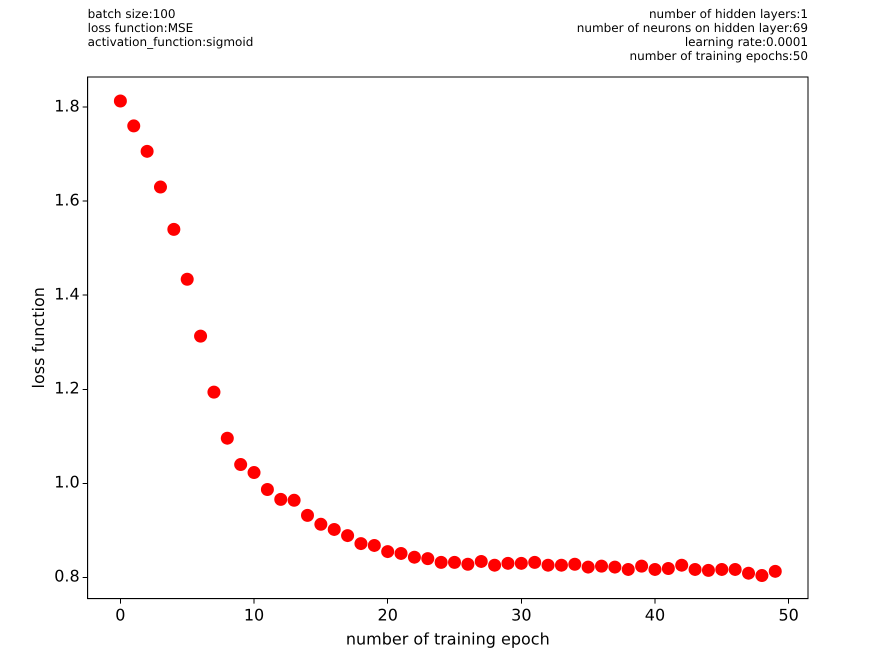  What do you see at coordinates (788, 614) in the screenshot?
I see `x-tick-label: 50` at bounding box center [788, 614].